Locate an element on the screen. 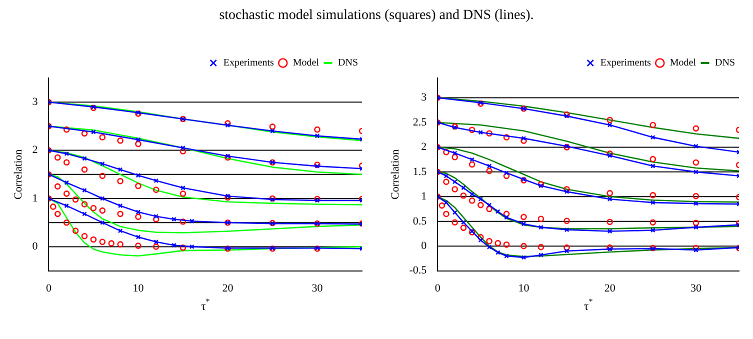 The width and height of the screenshot is (753, 339). text: stochastic model simulations (squares) and DNS (lines). is located at coordinates (376, 16).